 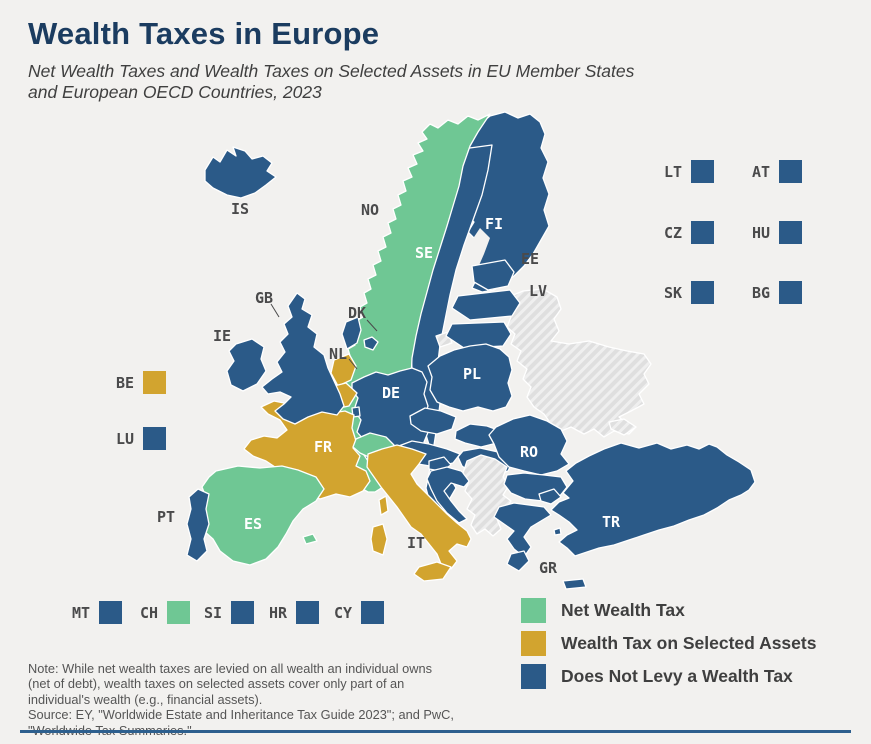 What do you see at coordinates (791, 232) in the screenshot?
I see `chip-hu-square` at bounding box center [791, 232].